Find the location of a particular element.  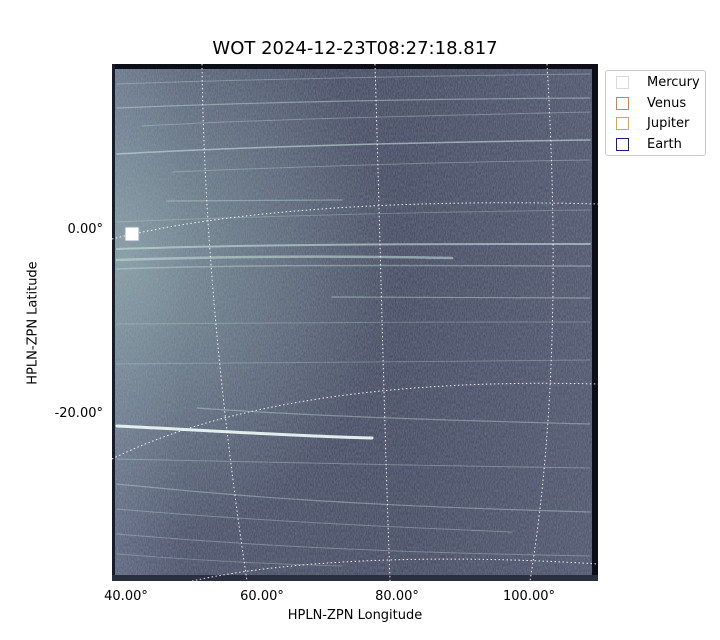

x-tick-label-1: 60.00° is located at coordinates (262, 596).